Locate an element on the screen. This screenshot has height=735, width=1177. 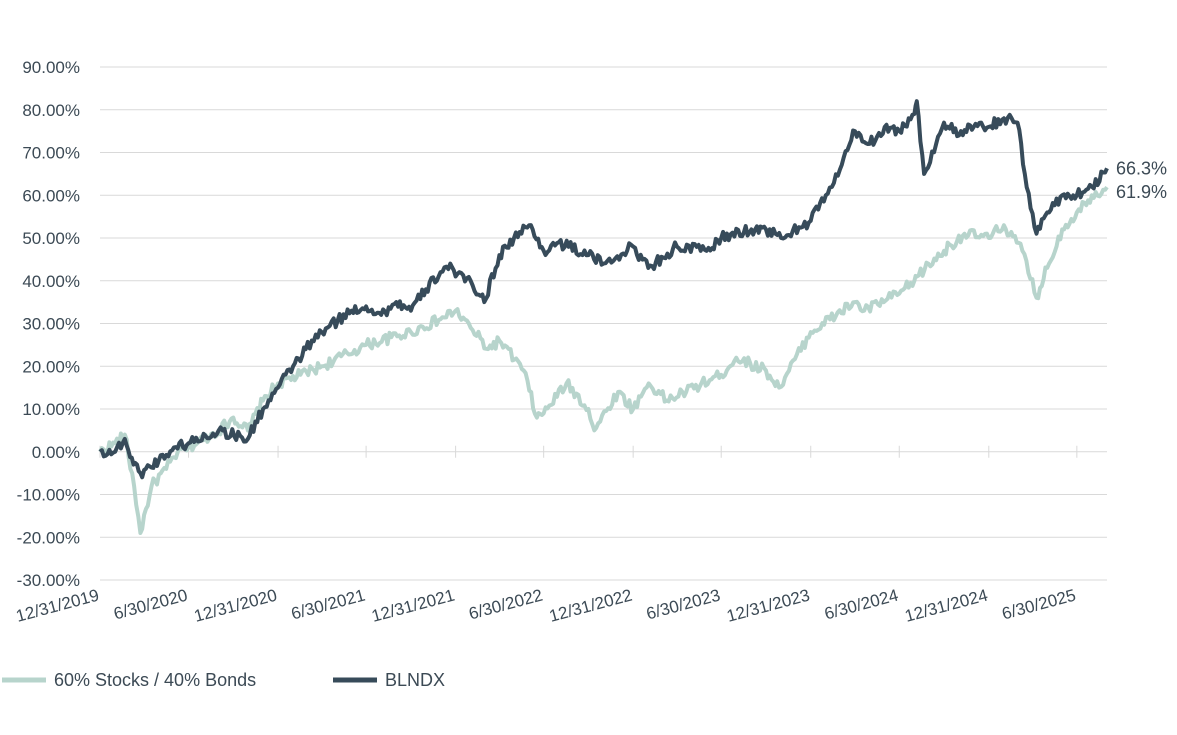
legend: 60% Stocks / 40% Bonds BLNDX is located at coordinates (223, 680).